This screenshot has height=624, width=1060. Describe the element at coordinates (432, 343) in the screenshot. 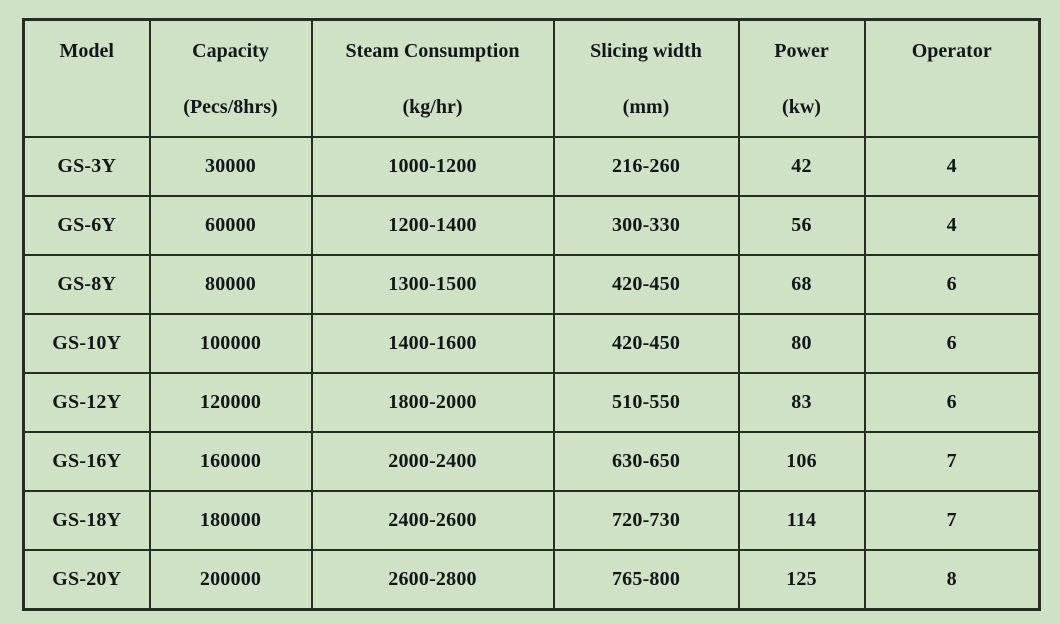

I see `table-cell-steam: 1400-1600` at that location.